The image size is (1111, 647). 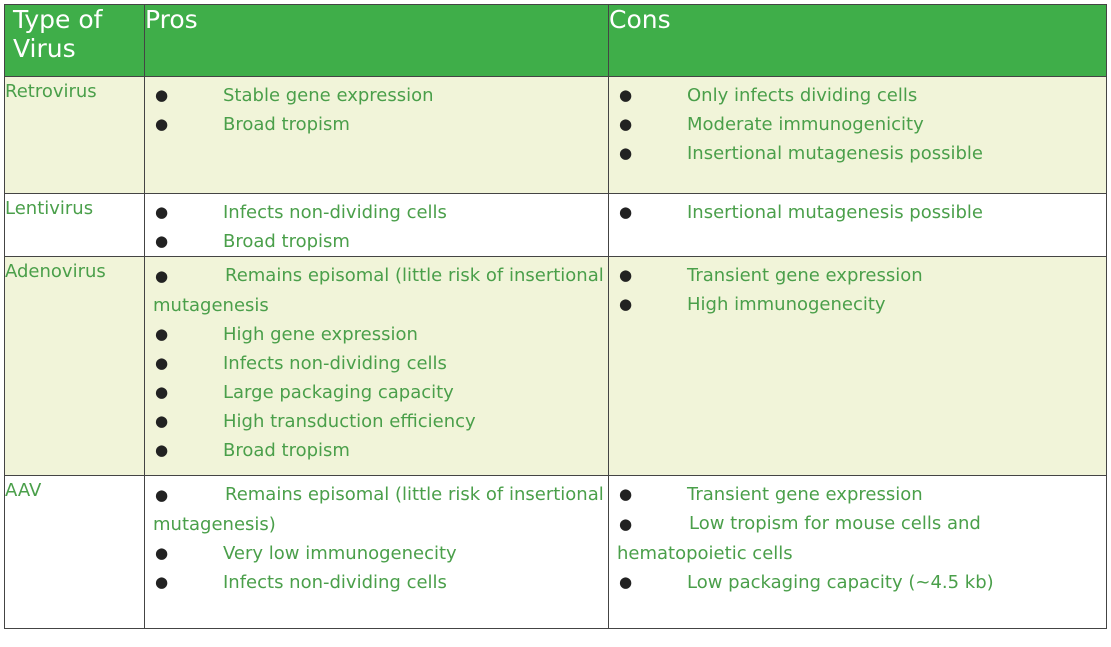 I want to click on pro-text: Very low immunogenecity, so click(x=340, y=553).